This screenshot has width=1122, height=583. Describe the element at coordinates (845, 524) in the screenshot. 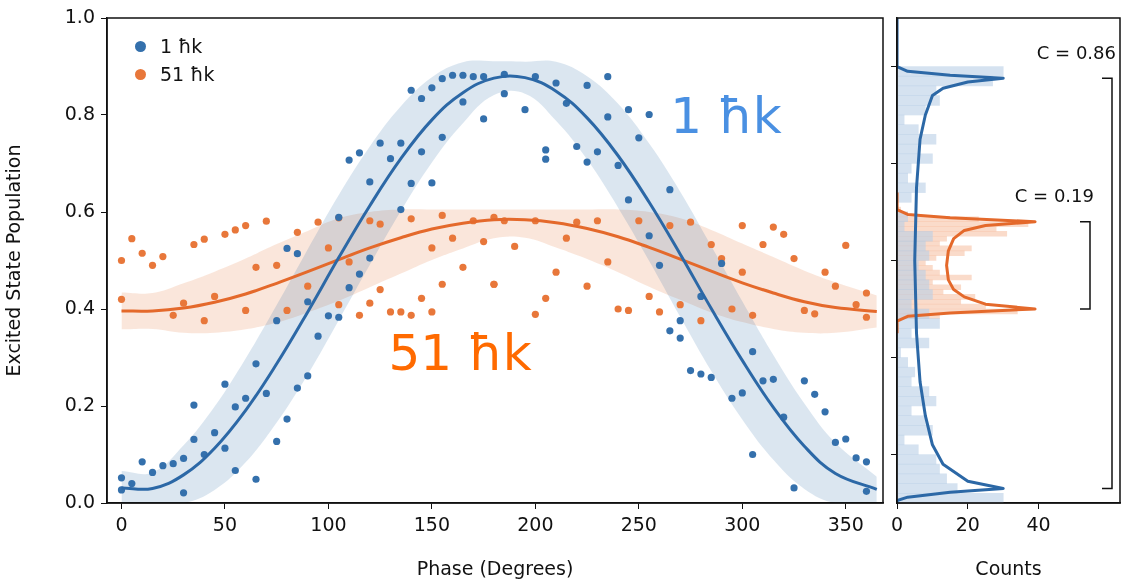

I see `x-tick-label: 350` at that location.